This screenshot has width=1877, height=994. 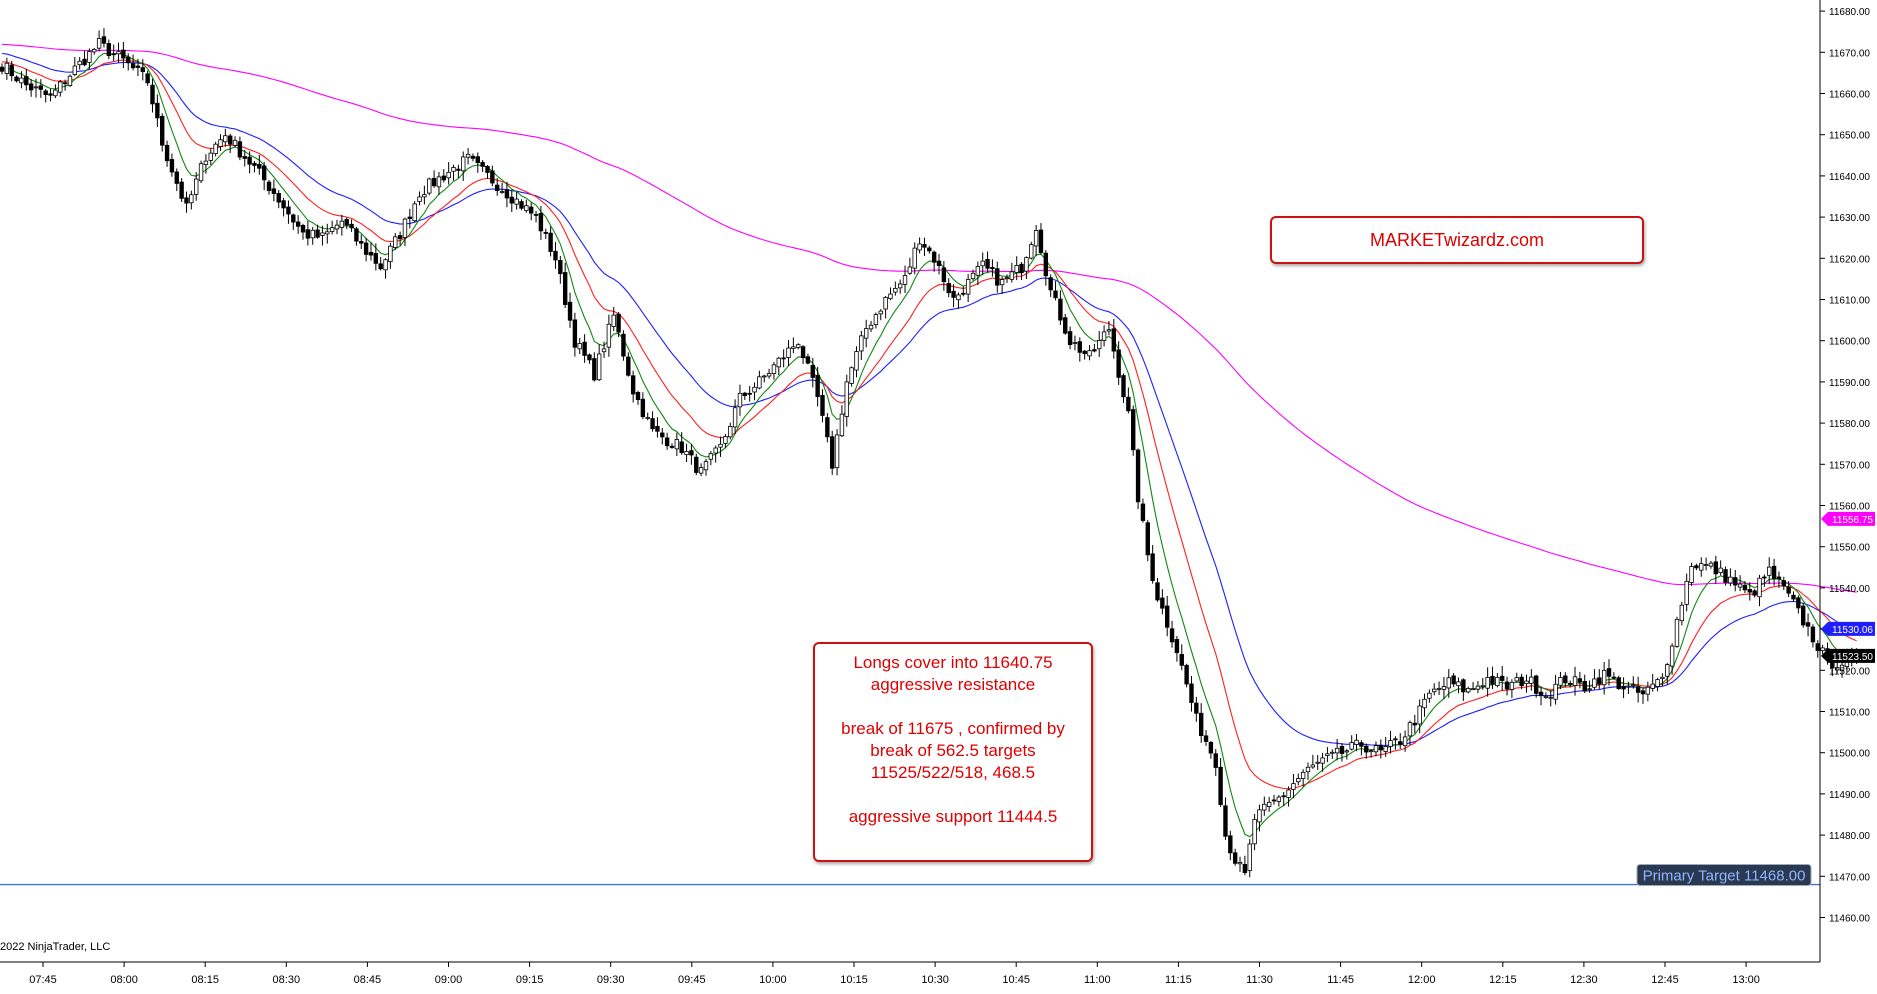 What do you see at coordinates (1849, 218) in the screenshot?
I see `y-tick-label: 11630.00` at bounding box center [1849, 218].